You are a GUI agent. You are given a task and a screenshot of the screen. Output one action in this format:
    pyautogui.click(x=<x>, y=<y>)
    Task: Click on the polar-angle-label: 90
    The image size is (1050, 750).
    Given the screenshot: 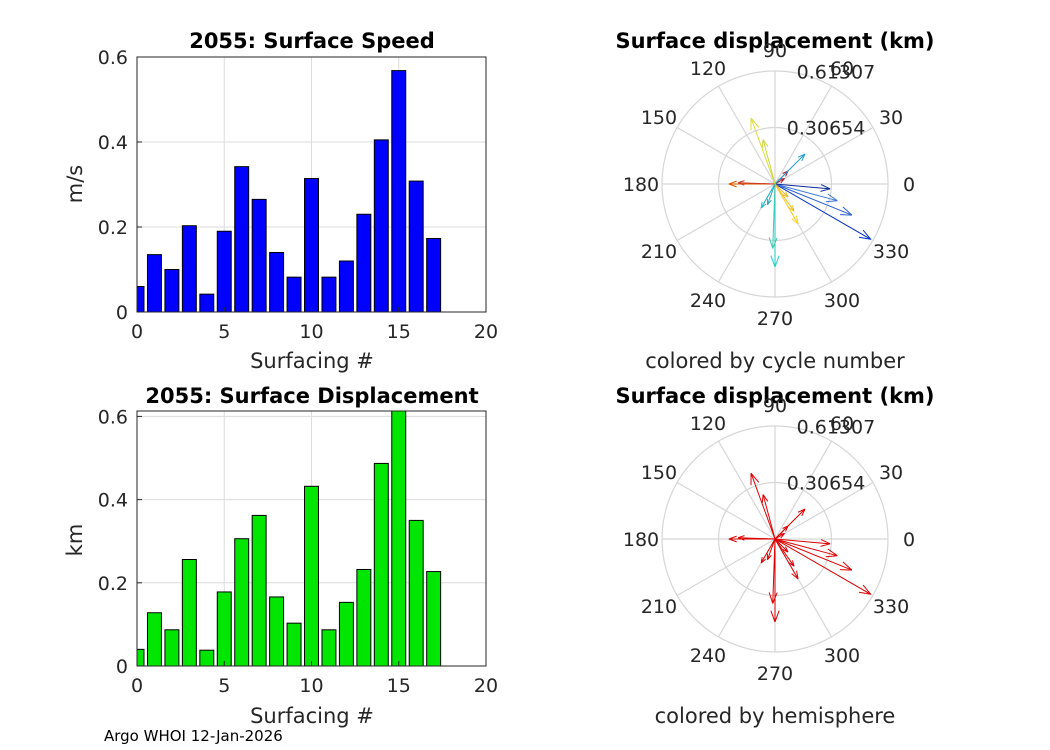 What is the action you would take?
    pyautogui.click(x=775, y=406)
    